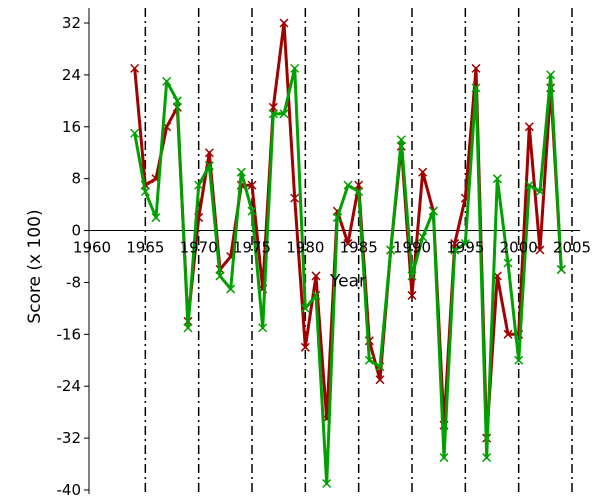 The width and height of the screenshot is (597, 498). Describe the element at coordinates (69, 386) in the screenshot. I see `y-tick-label: -24` at that location.